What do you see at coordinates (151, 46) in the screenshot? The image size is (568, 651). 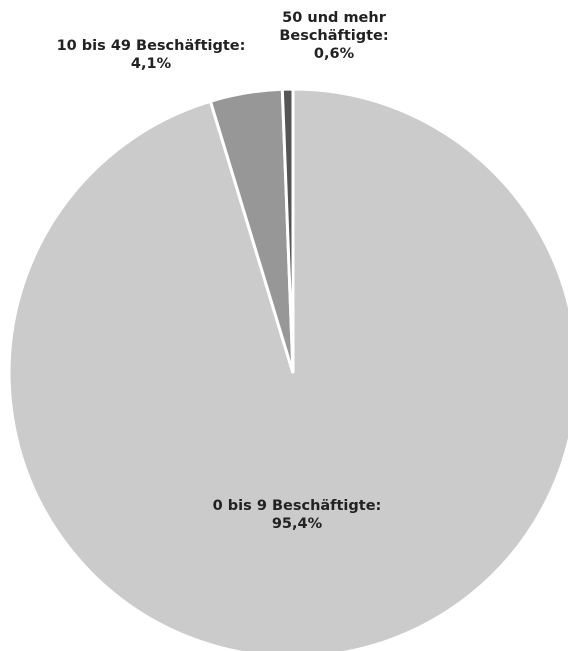 I see `label-10-49-line-1: 10 bis 49 Beschäftigte:` at bounding box center [151, 46].